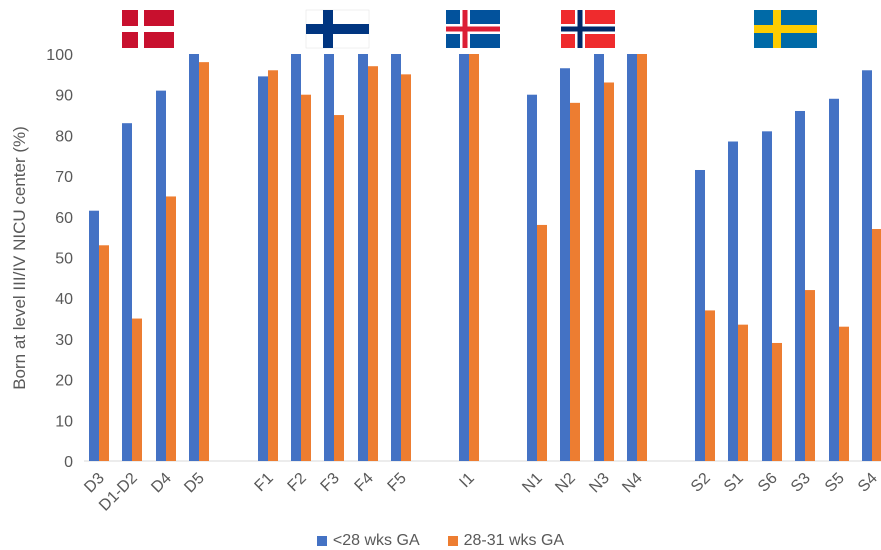  What do you see at coordinates (273, 265) in the screenshot?
I see `bar-series-2-f1` at bounding box center [273, 265].